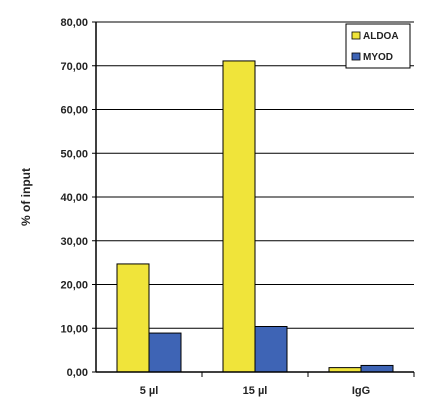 This screenshot has width=428, height=407. I want to click on y-tick-label: 30,00, so click(74, 242).